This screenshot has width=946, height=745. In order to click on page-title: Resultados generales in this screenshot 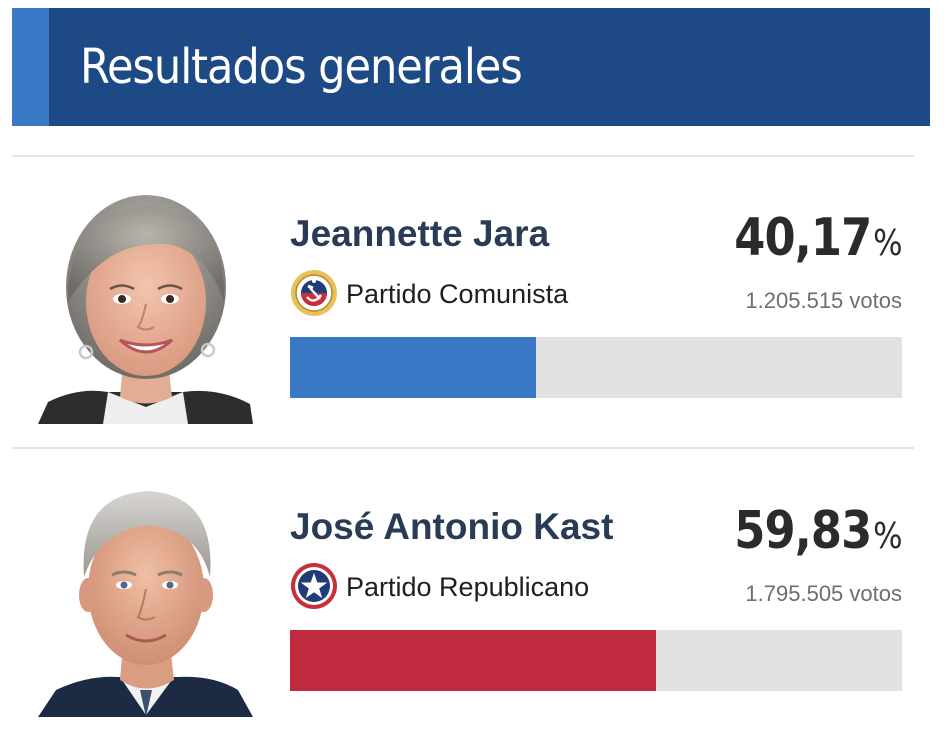, I will do `click(301, 67)`.